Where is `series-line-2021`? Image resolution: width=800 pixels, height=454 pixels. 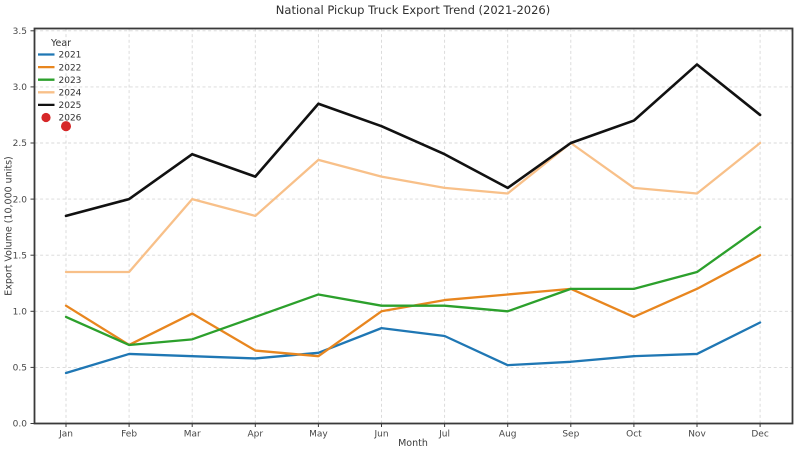
series-line-2021 is located at coordinates (413, 348).